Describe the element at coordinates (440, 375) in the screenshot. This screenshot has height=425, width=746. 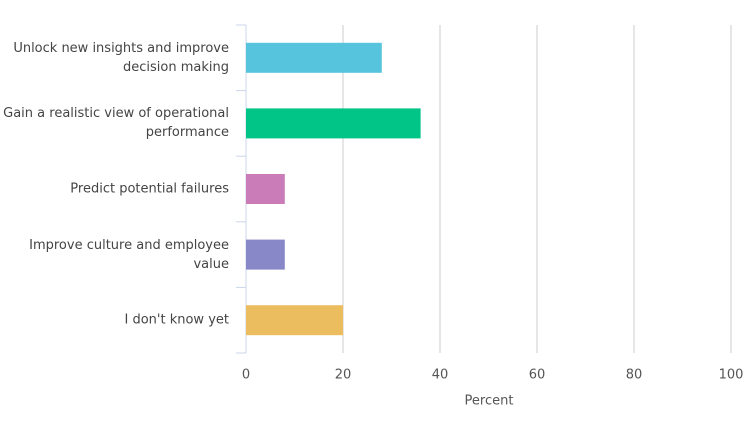
I see `x-tick-label: 40` at that location.